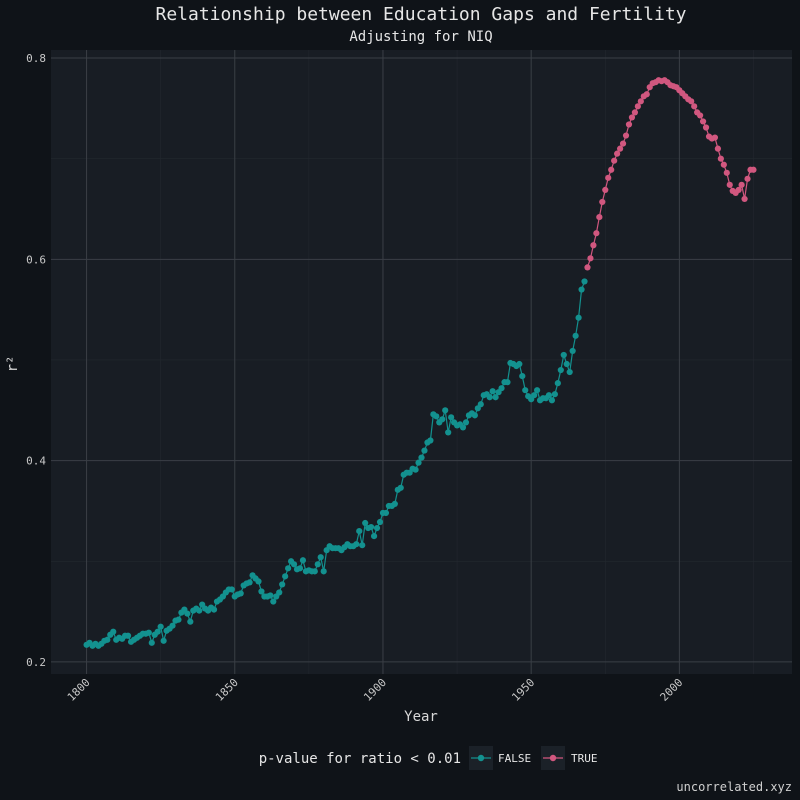  What do you see at coordinates (36, 58) in the screenshot?
I see `y-tick-label: 0.8` at bounding box center [36, 58].